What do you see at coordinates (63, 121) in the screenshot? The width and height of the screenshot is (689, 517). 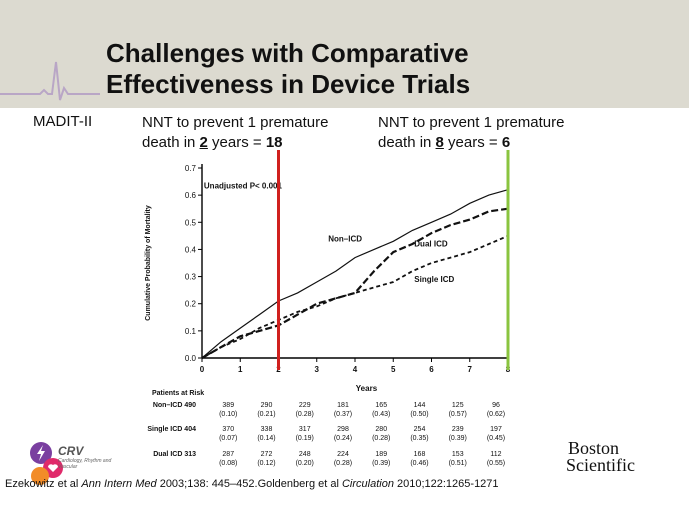 I see `trial-name: MADIT-II` at bounding box center [63, 121].